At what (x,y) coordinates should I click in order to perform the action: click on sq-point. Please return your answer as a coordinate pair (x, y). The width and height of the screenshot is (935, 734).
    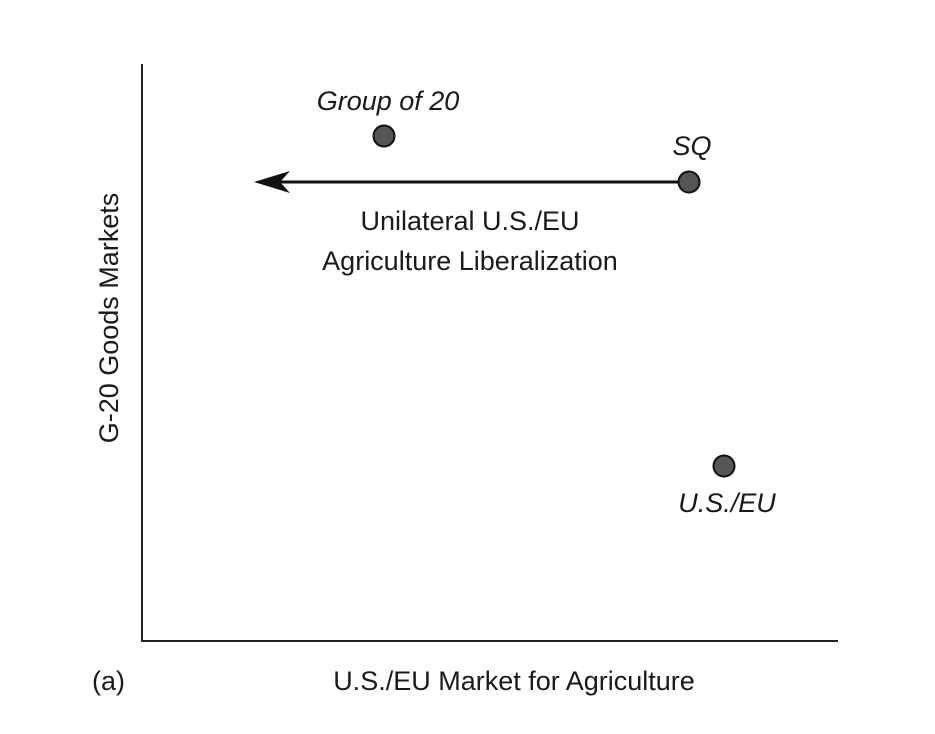
    Looking at the image, I should click on (689, 182).